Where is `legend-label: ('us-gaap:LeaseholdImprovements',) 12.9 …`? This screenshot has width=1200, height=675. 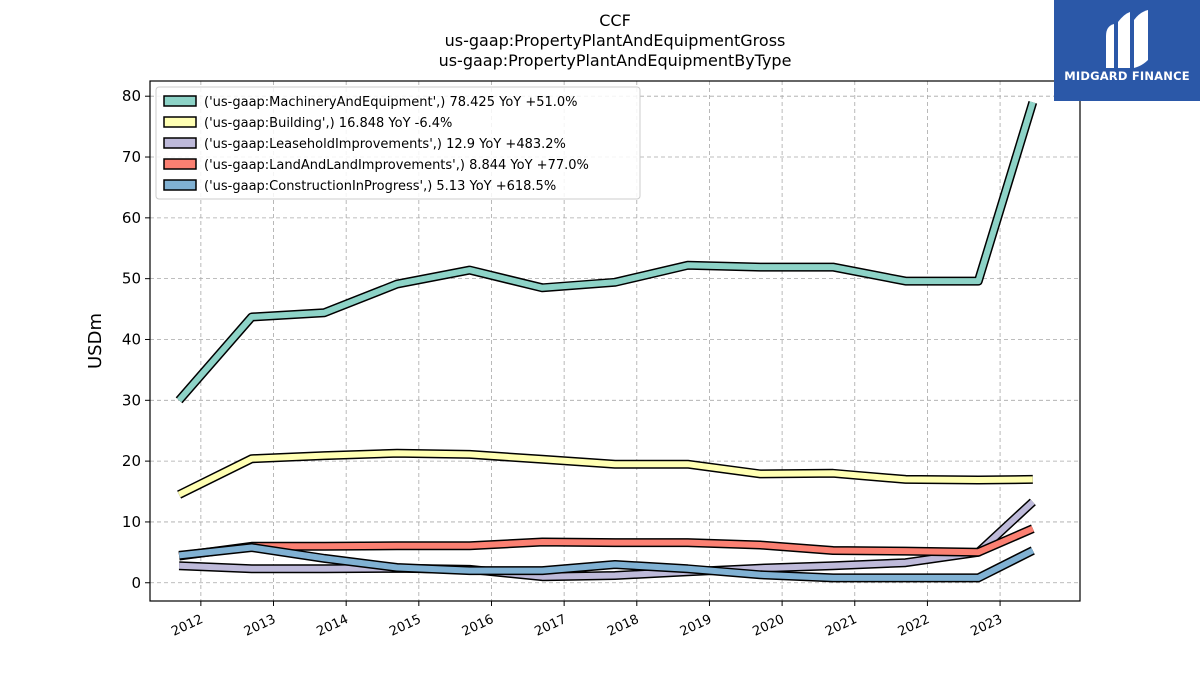 legend-label: ('us-gaap:LeaseholdImprovements',) 12.9 … is located at coordinates (385, 144).